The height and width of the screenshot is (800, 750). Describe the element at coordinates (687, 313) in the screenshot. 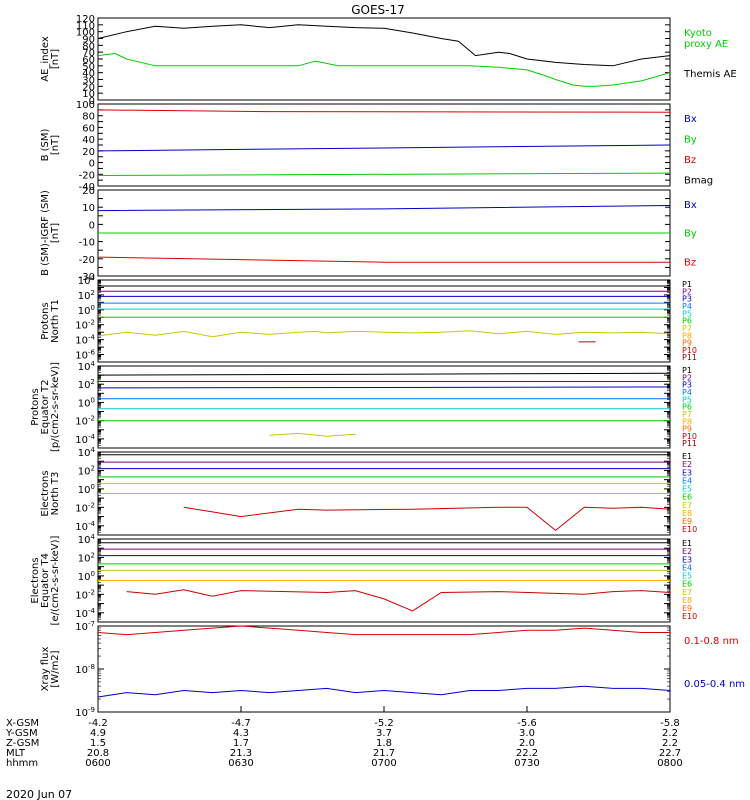

I see `legend-p5: P5` at that location.